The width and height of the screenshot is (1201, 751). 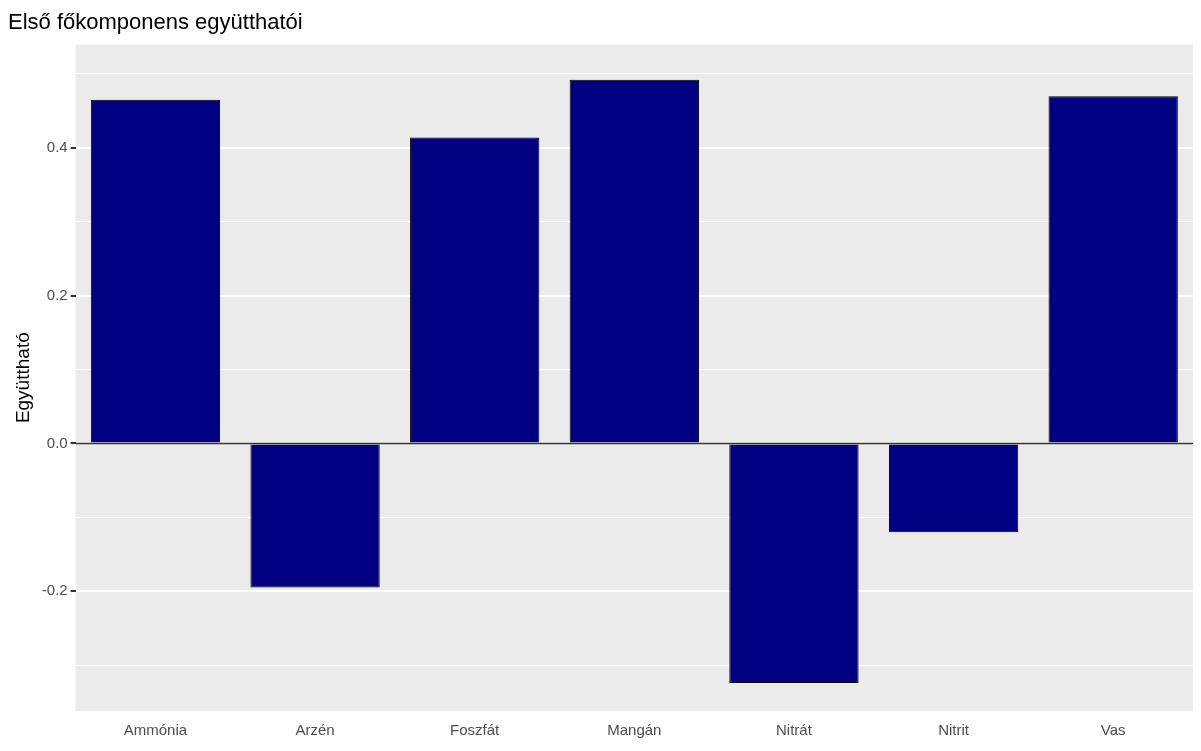 What do you see at coordinates (315, 730) in the screenshot?
I see `x-tick-label: Arzén` at bounding box center [315, 730].